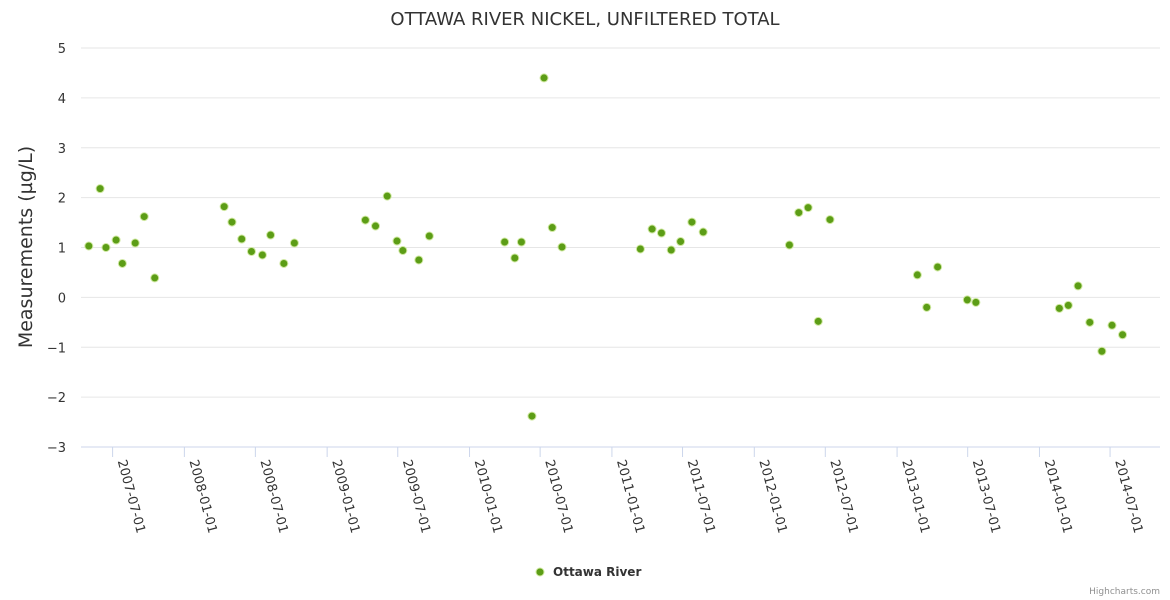 Image resolution: width=1170 pixels, height=600 pixels. What do you see at coordinates (843, 496) in the screenshot?
I see `x-tick-label: 2012-07-01` at bounding box center [843, 496].